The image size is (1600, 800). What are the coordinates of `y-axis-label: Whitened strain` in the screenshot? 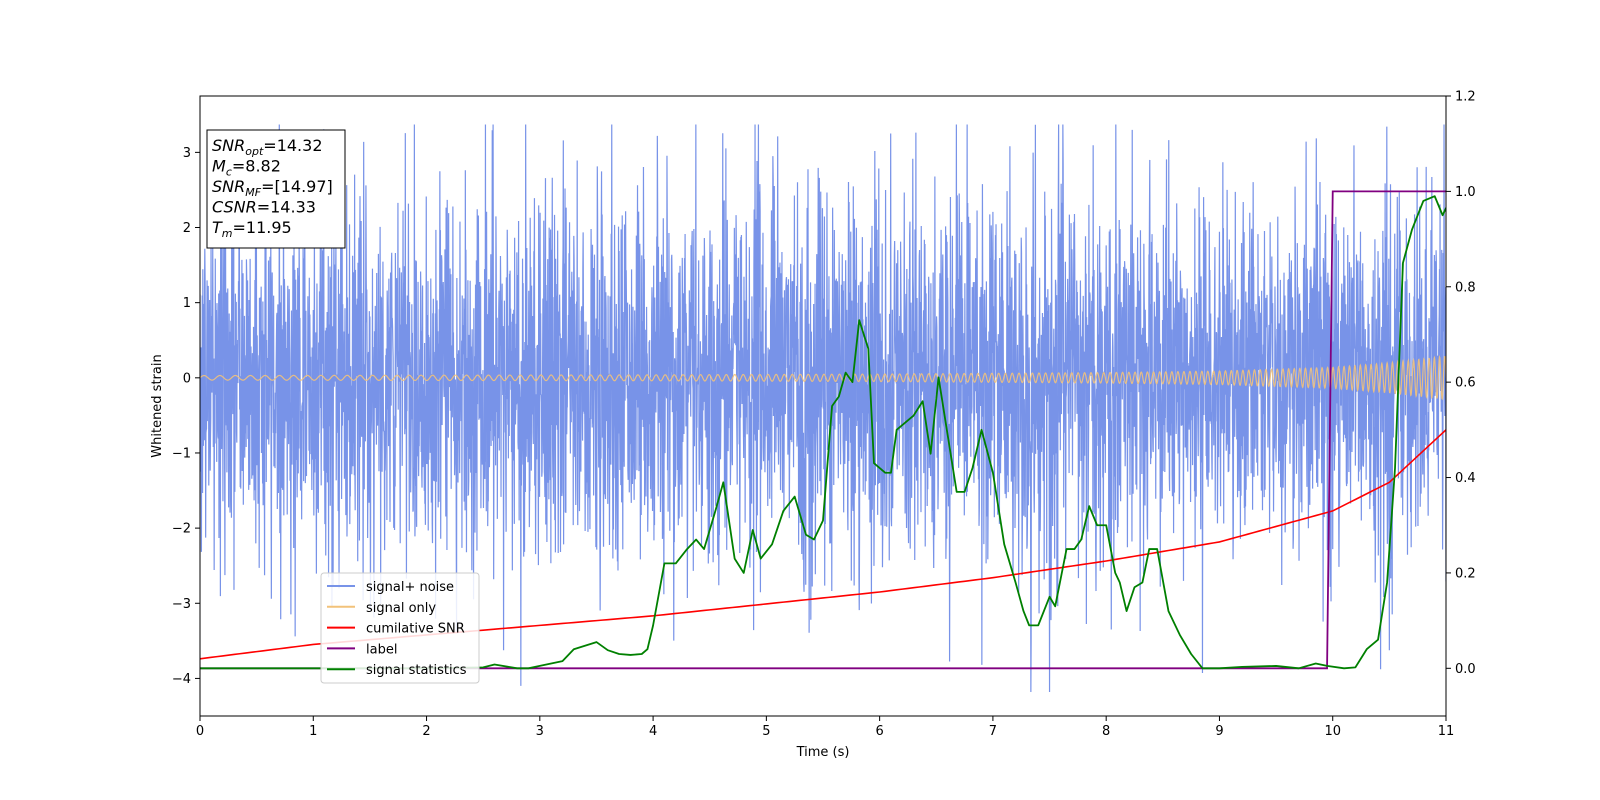 It's located at (157, 405).